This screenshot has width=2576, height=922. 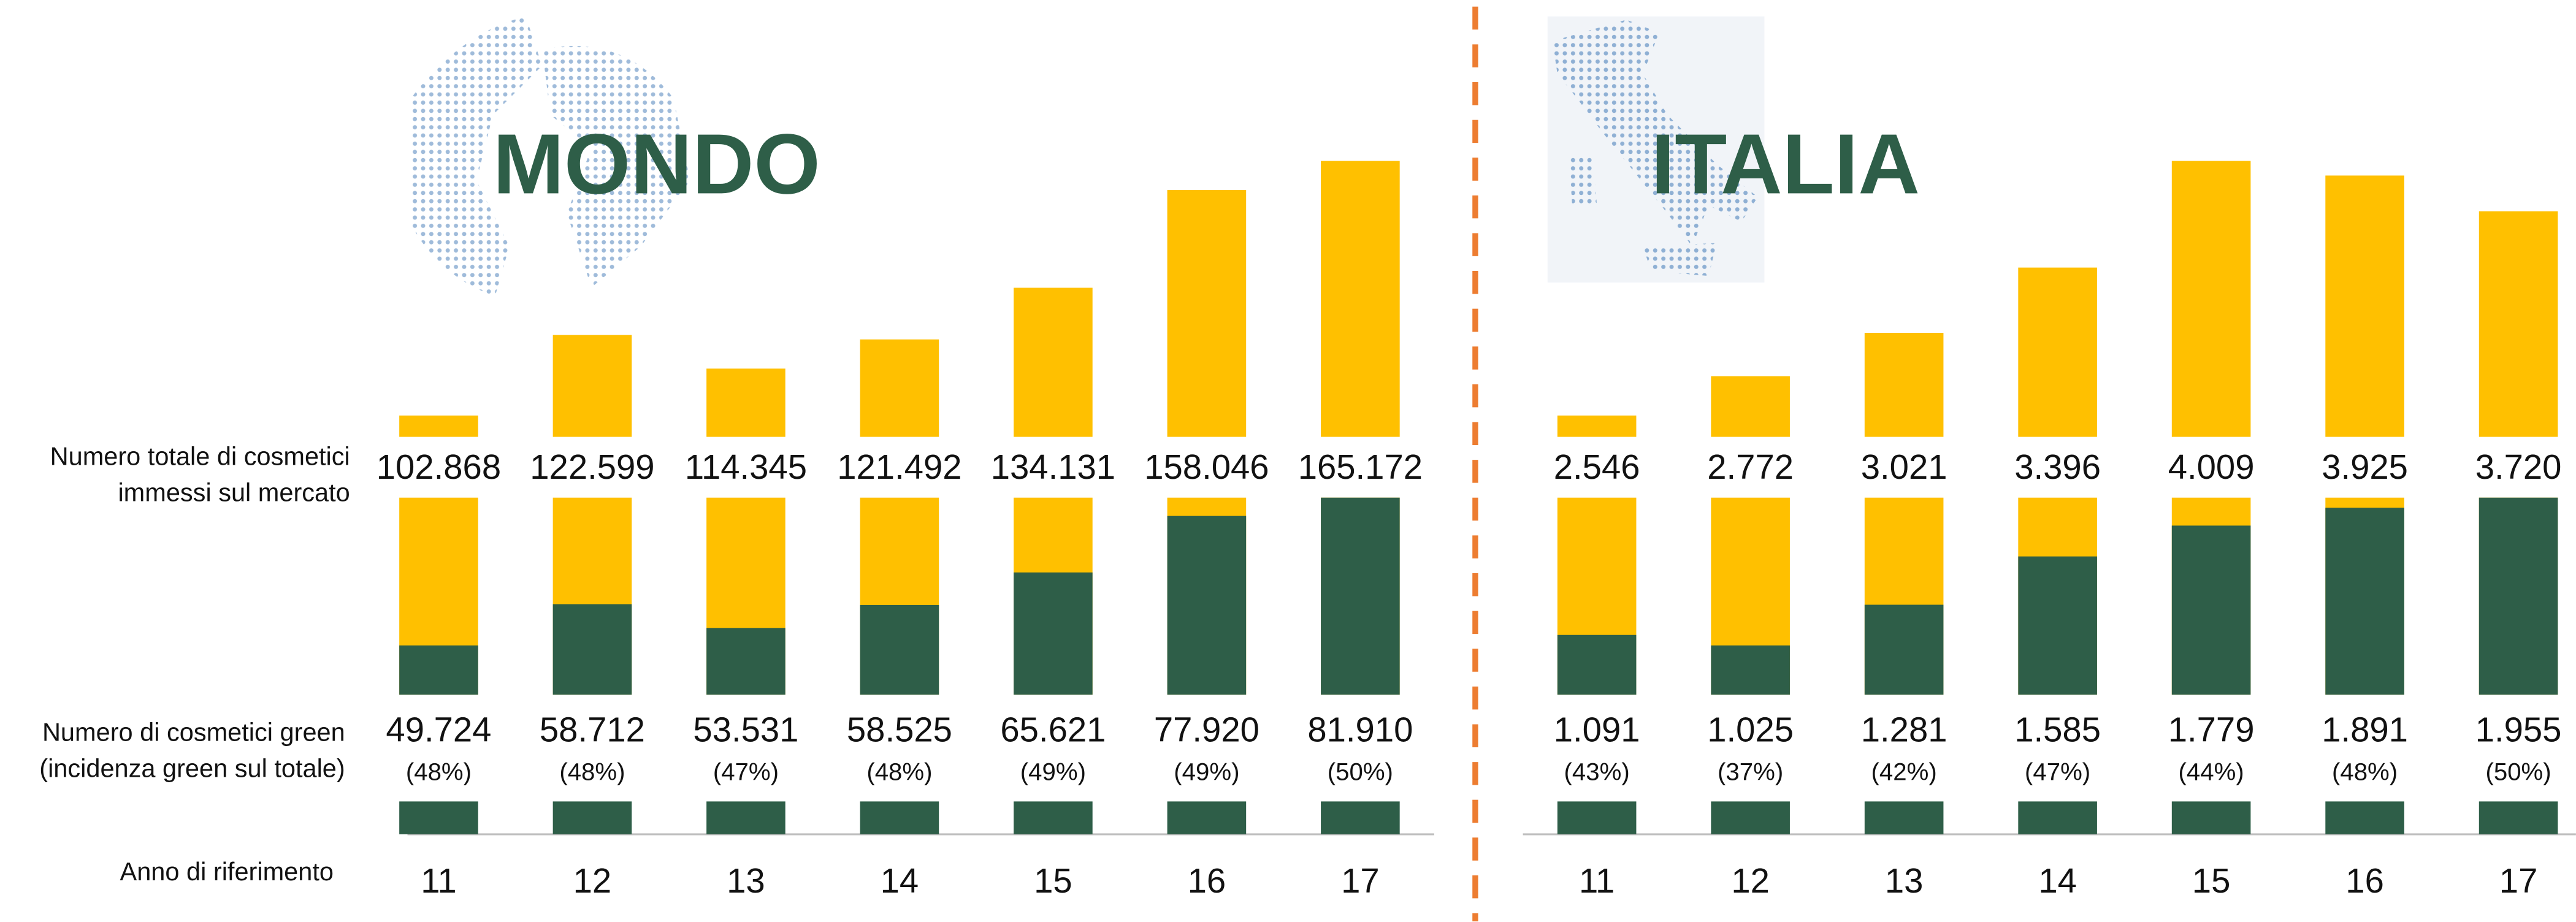 What do you see at coordinates (193, 731) in the screenshot?
I see `row-label: Numero di cosmetici green` at bounding box center [193, 731].